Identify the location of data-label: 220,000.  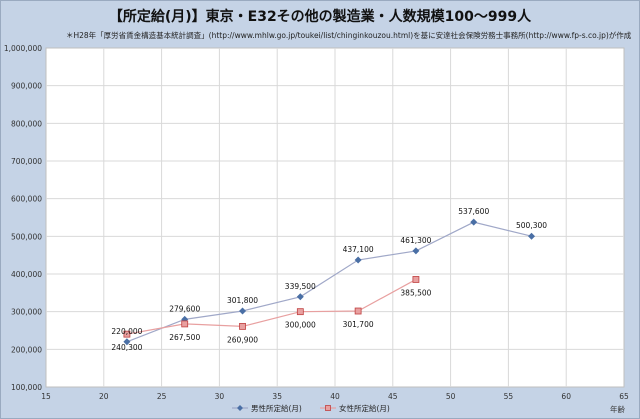
(126, 331).